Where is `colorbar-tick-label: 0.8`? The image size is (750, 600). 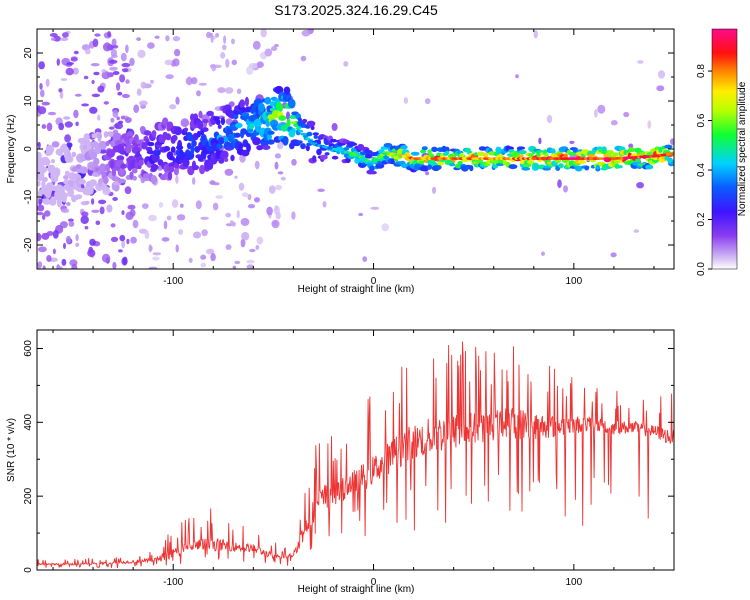 colorbar-tick-label: 0.8 is located at coordinates (701, 71).